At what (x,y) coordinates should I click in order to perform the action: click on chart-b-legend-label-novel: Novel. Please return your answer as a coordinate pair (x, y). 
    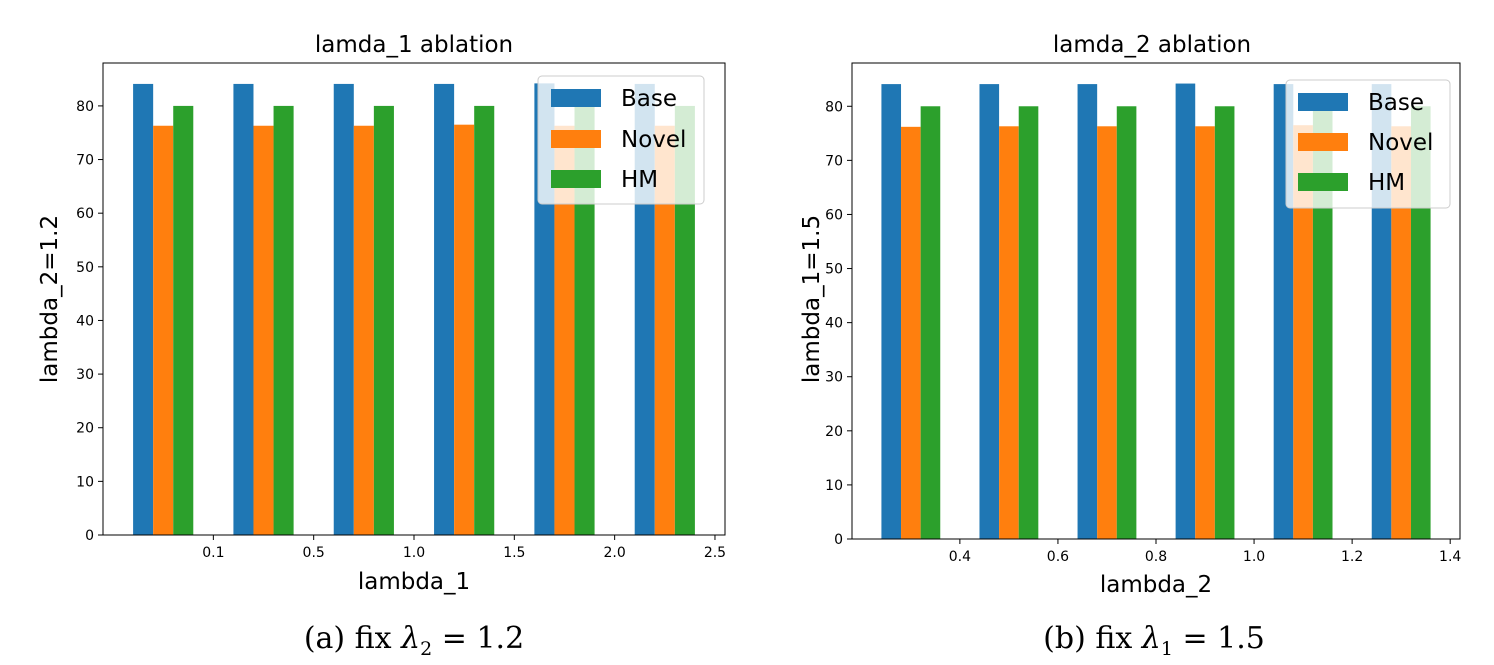
    Looking at the image, I should click on (1400, 143).